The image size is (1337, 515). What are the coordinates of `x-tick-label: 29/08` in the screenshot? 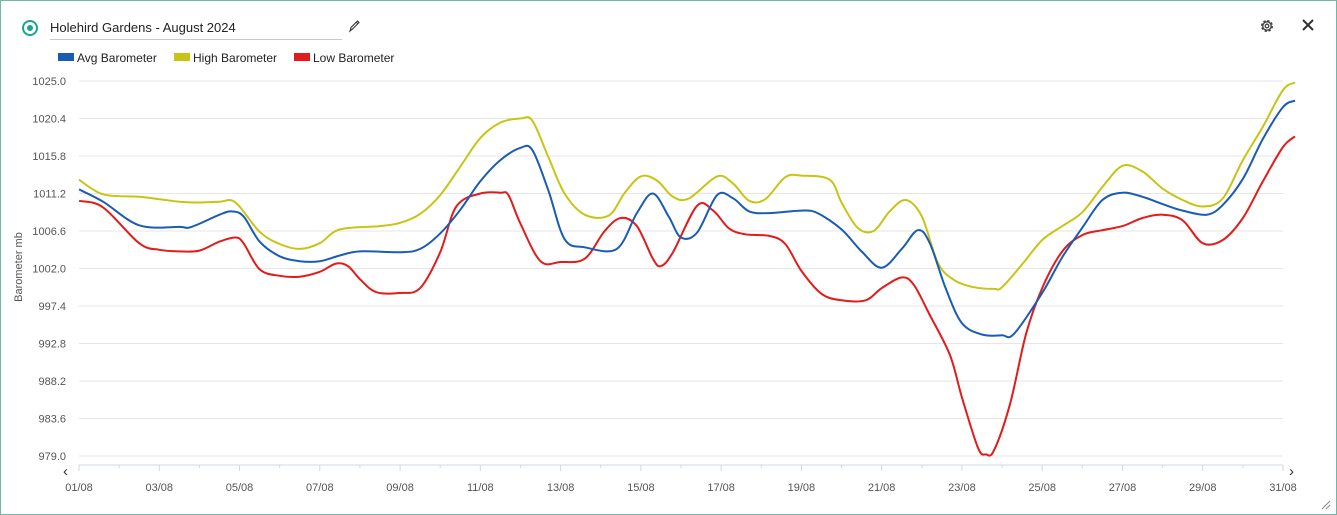 It's located at (1203, 488).